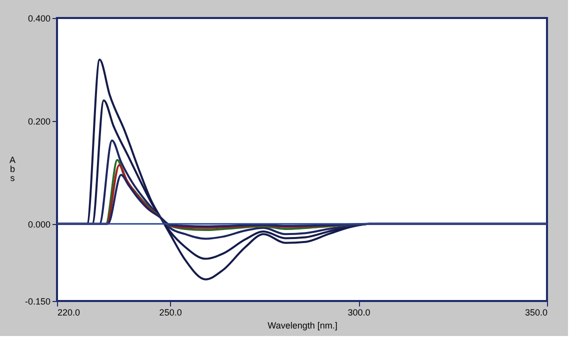 Image resolution: width=578 pixels, height=342 pixels. What do you see at coordinates (37, 301) in the screenshot?
I see `y-tick-label: -0.150` at bounding box center [37, 301].